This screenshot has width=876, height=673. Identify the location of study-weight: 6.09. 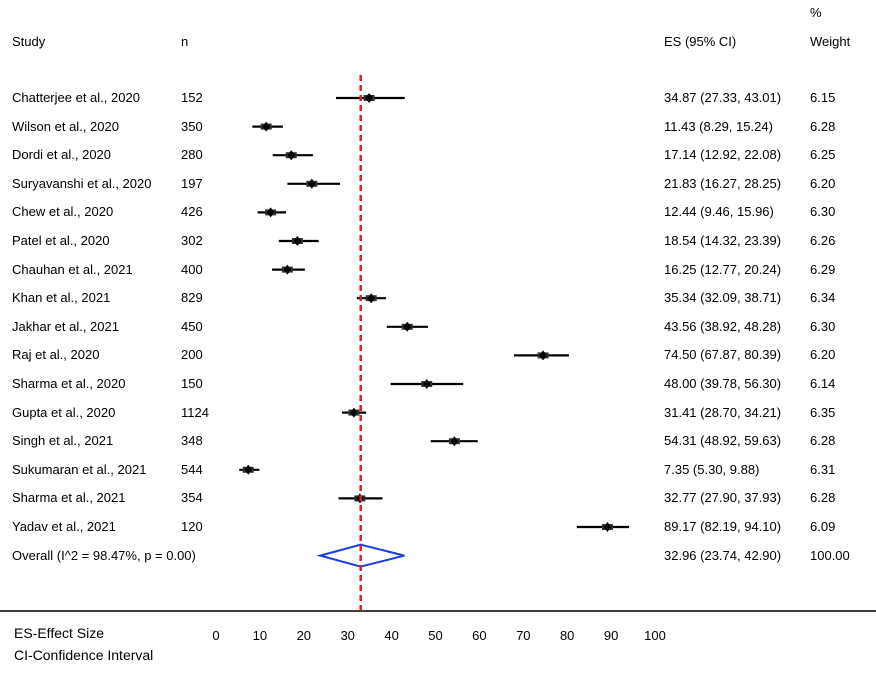
(823, 526).